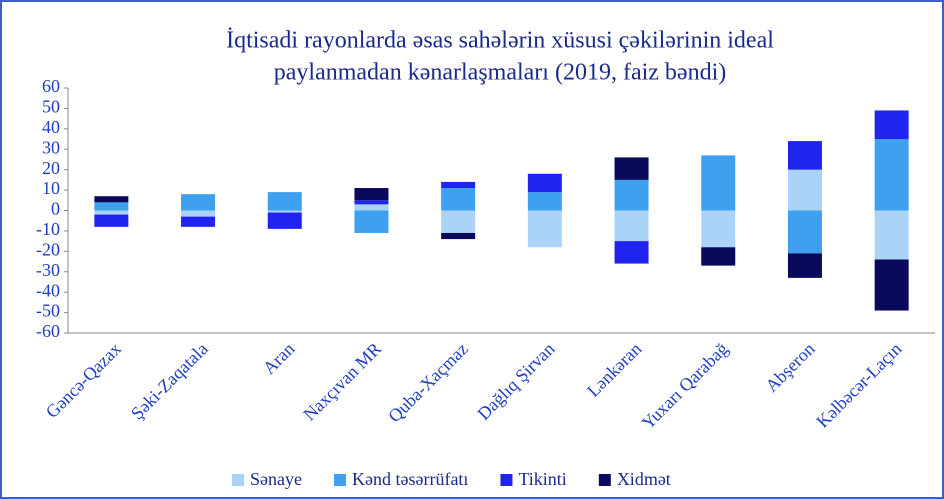 This screenshot has height=499, width=944. What do you see at coordinates (644, 479) in the screenshot?
I see `legend-label: Xidmət` at bounding box center [644, 479].